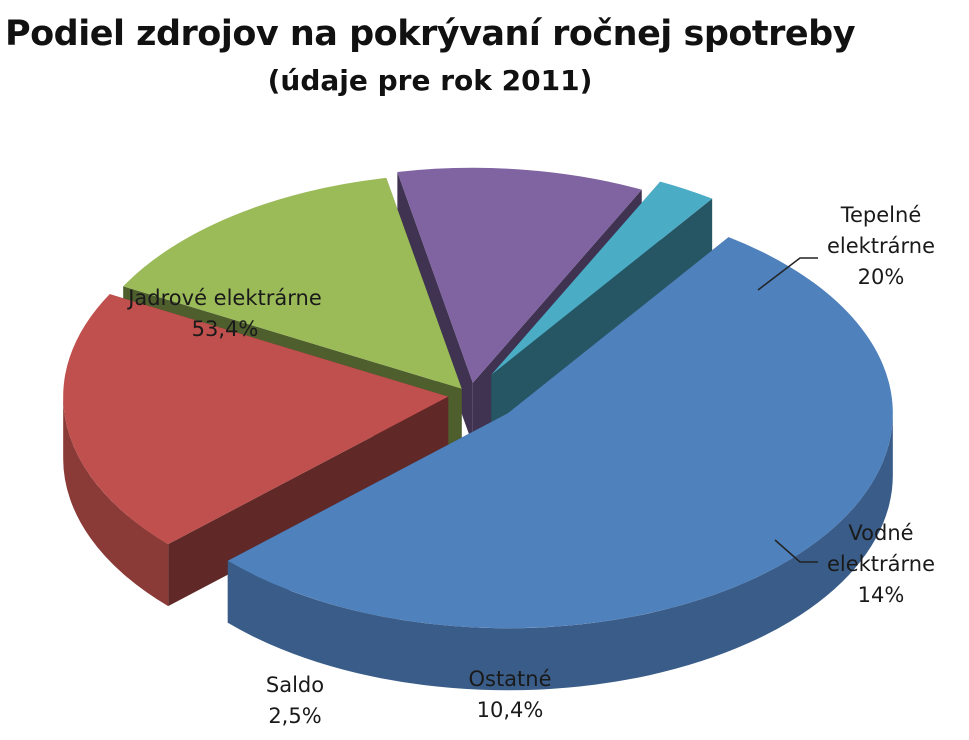 The width and height of the screenshot is (969, 740). Describe the element at coordinates (787, 274) in the screenshot. I see `leader-tepelne` at that location.